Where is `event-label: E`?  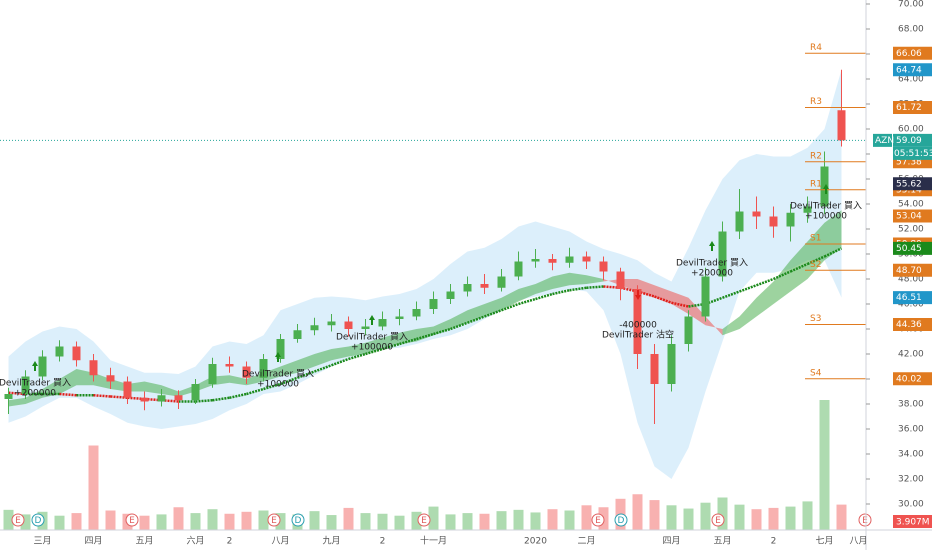 event-label: E is located at coordinates (274, 521).